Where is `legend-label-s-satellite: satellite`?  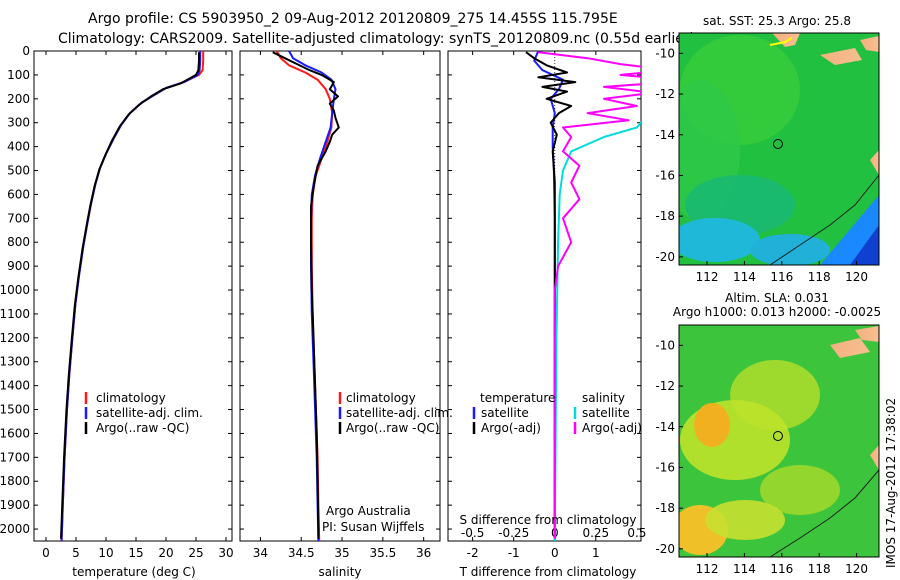 legend-label-s-satellite: satellite is located at coordinates (606, 413).